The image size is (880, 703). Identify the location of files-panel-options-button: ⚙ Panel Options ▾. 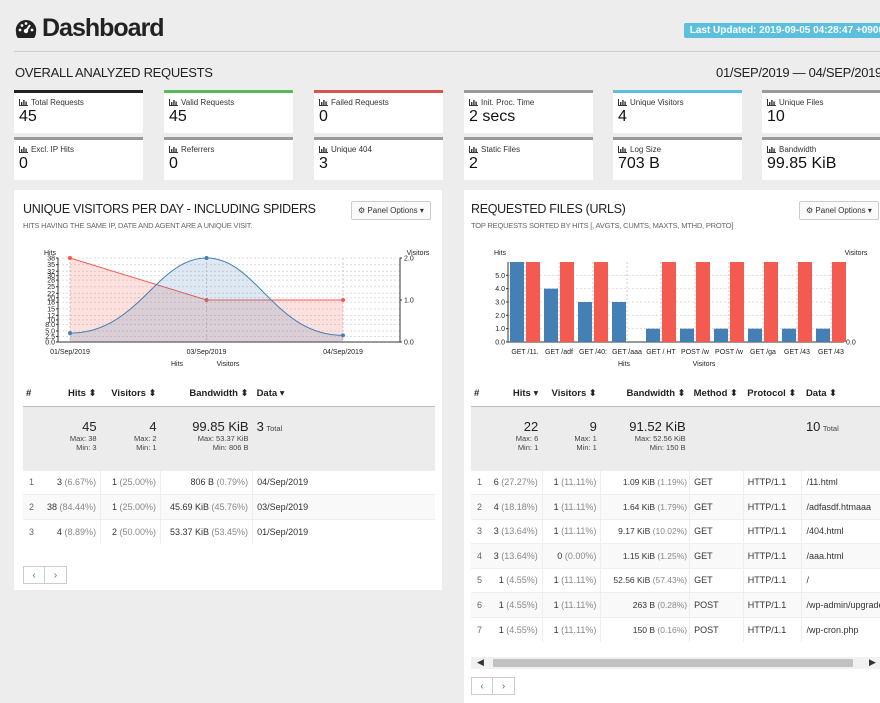
(839, 210).